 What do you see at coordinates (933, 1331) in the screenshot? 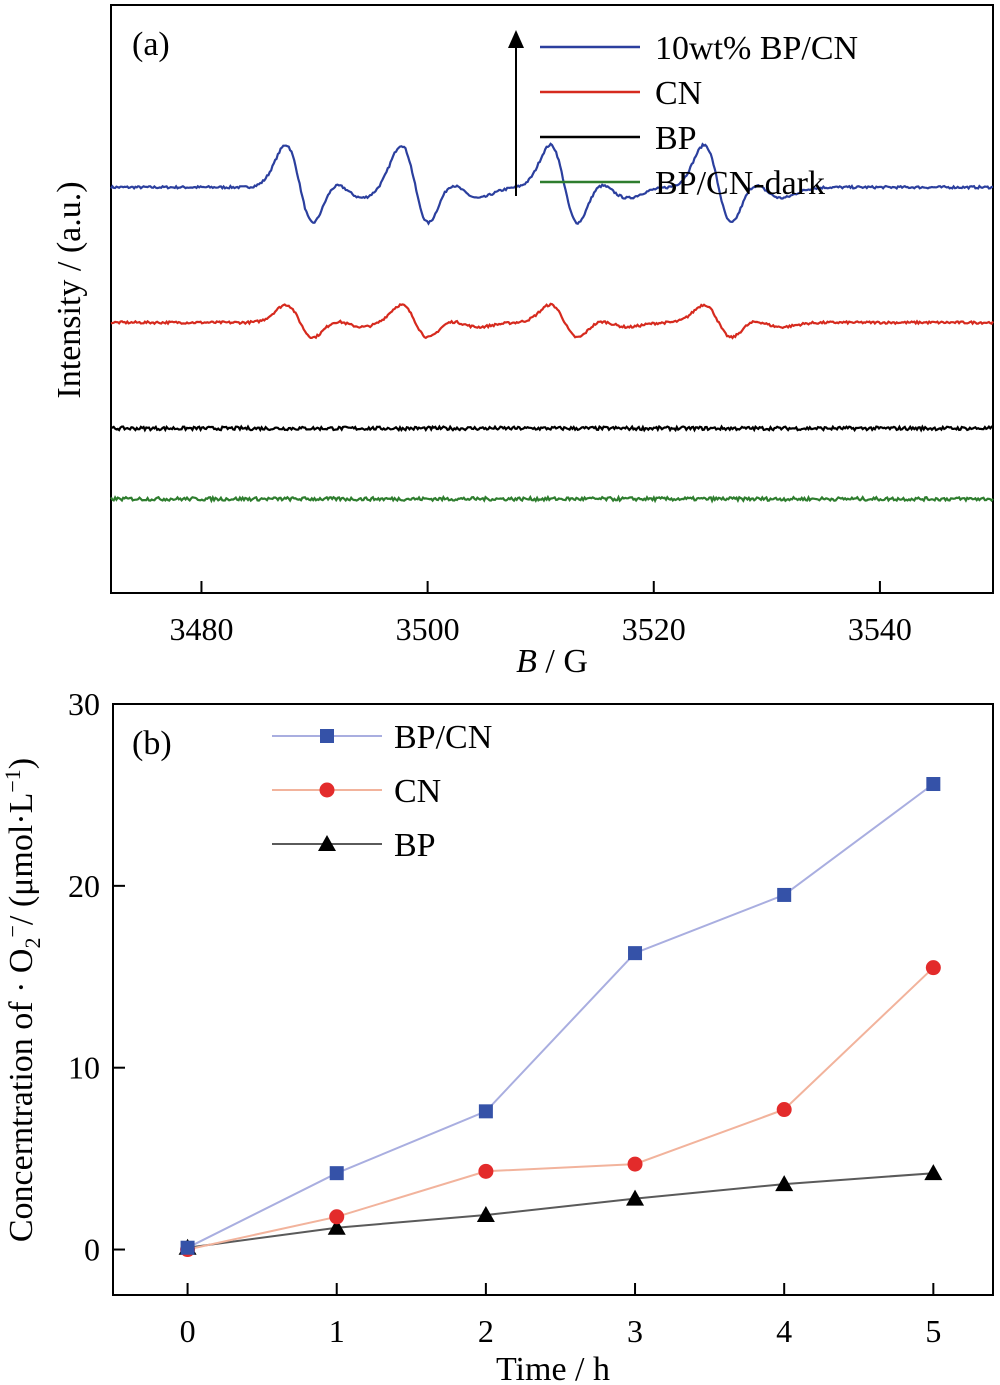
I see `panel-b-x-tick-label: 5` at bounding box center [933, 1331].